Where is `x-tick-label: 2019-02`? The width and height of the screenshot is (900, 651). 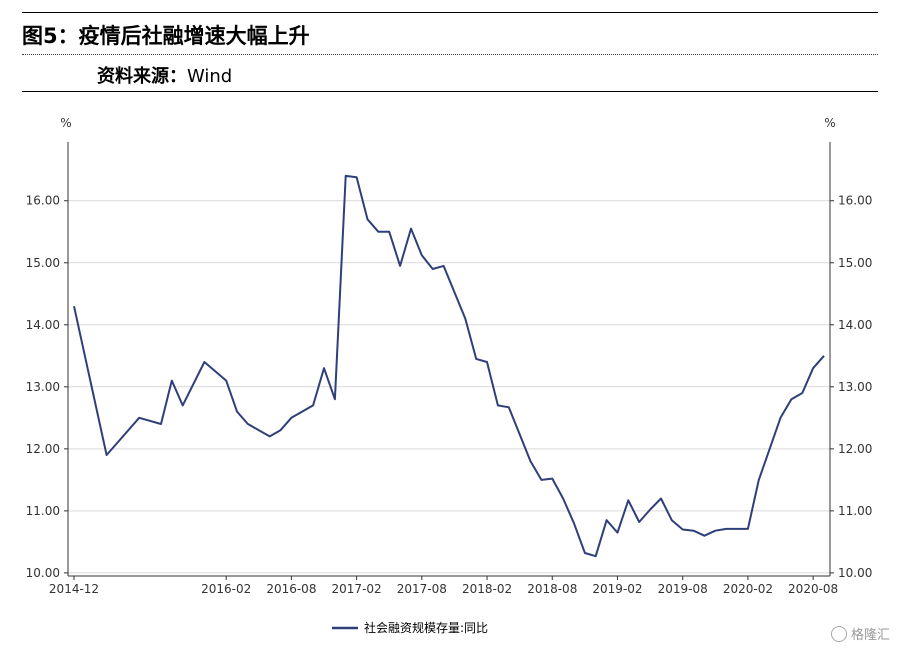 x-tick-label: 2019-02 is located at coordinates (617, 589).